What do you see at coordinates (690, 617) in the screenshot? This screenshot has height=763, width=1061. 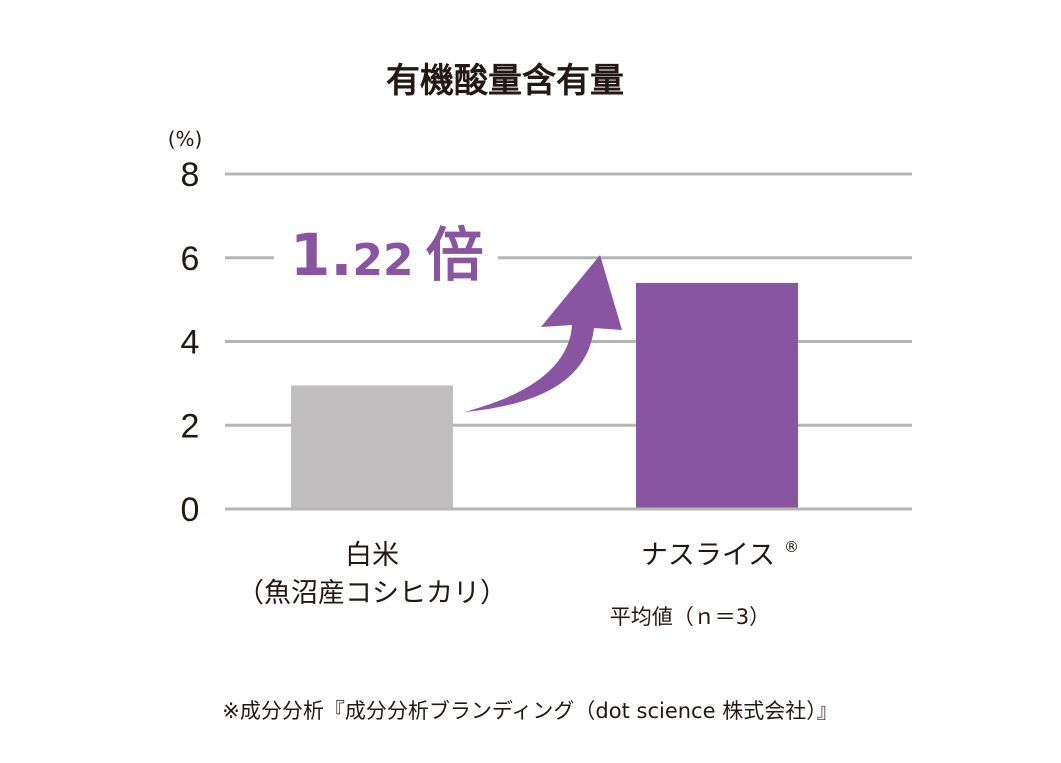 I see `sample-note: 平均値（ｎ＝3）` at bounding box center [690, 617].